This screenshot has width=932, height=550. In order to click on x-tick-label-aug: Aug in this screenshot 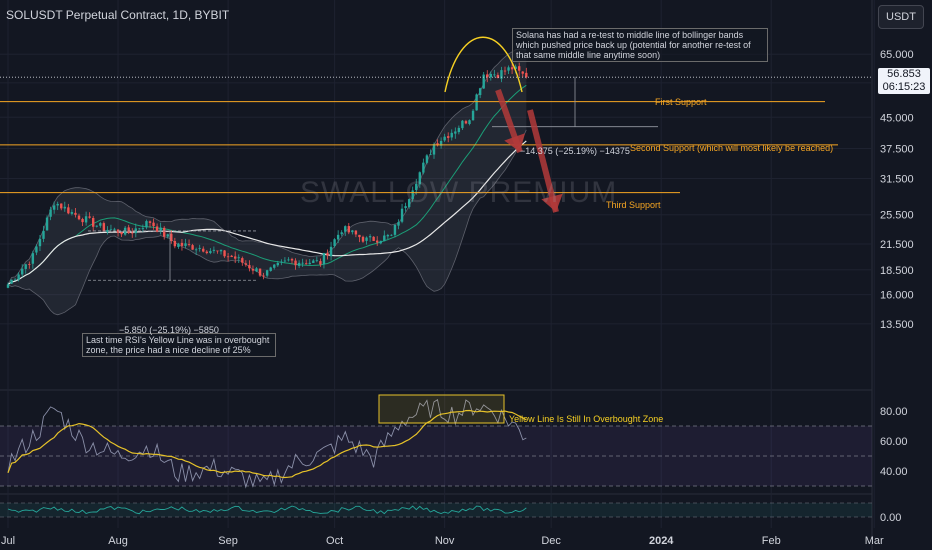, I will do `click(118, 541)`.